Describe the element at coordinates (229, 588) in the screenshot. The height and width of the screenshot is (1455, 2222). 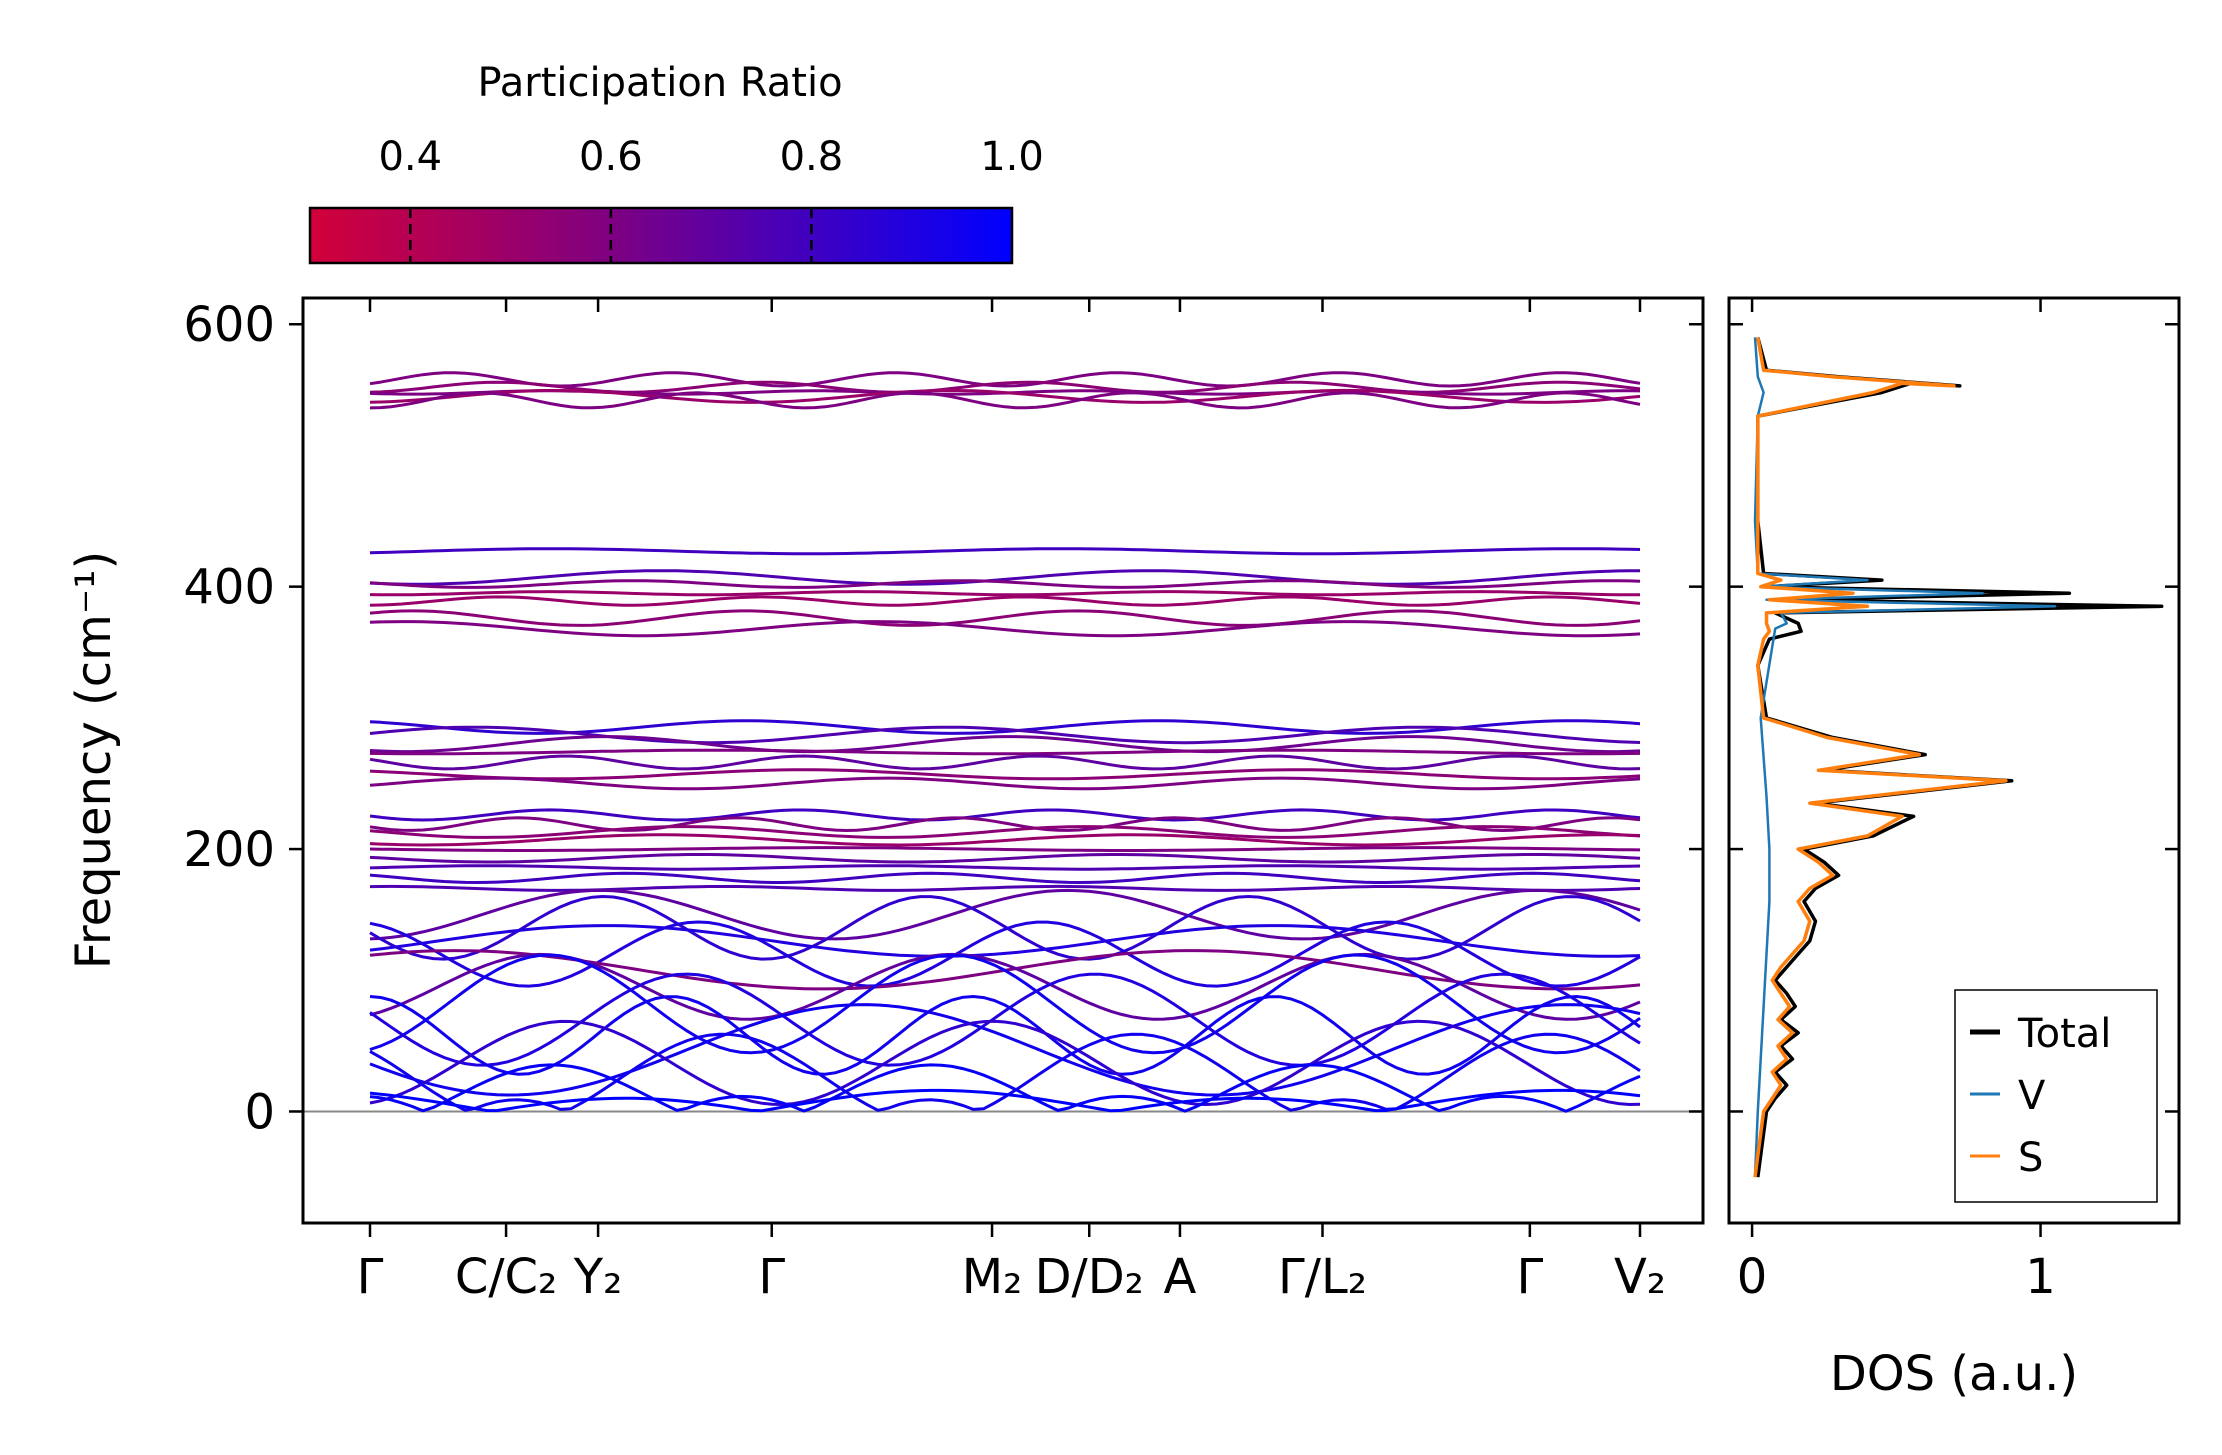
I see `freq-tick-label-400: 400` at that location.